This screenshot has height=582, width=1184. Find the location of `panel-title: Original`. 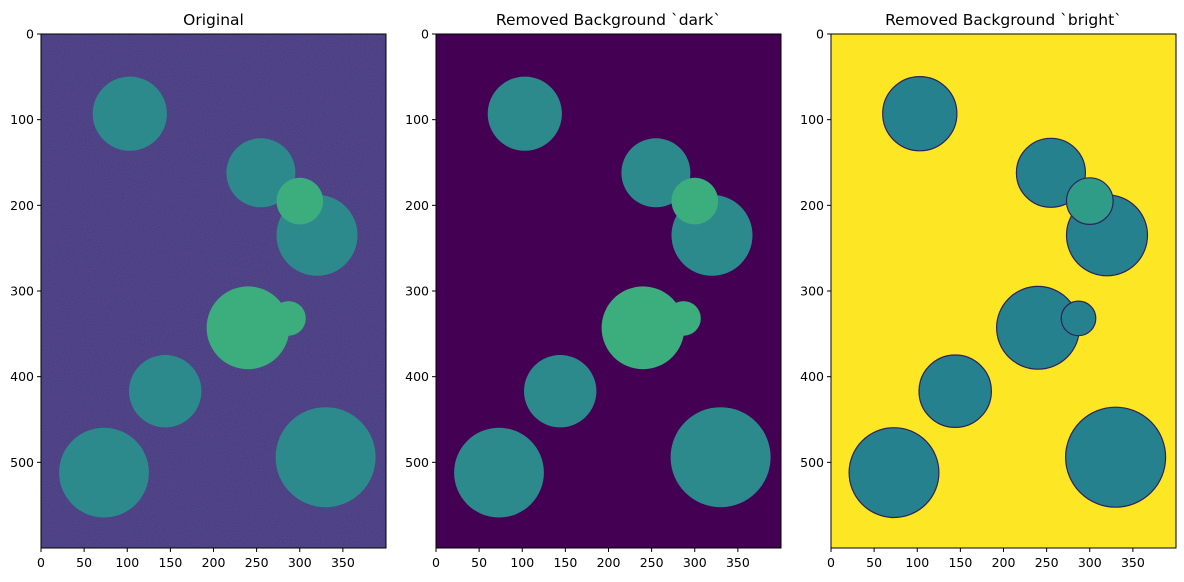

panel-title: Original is located at coordinates (213, 20).